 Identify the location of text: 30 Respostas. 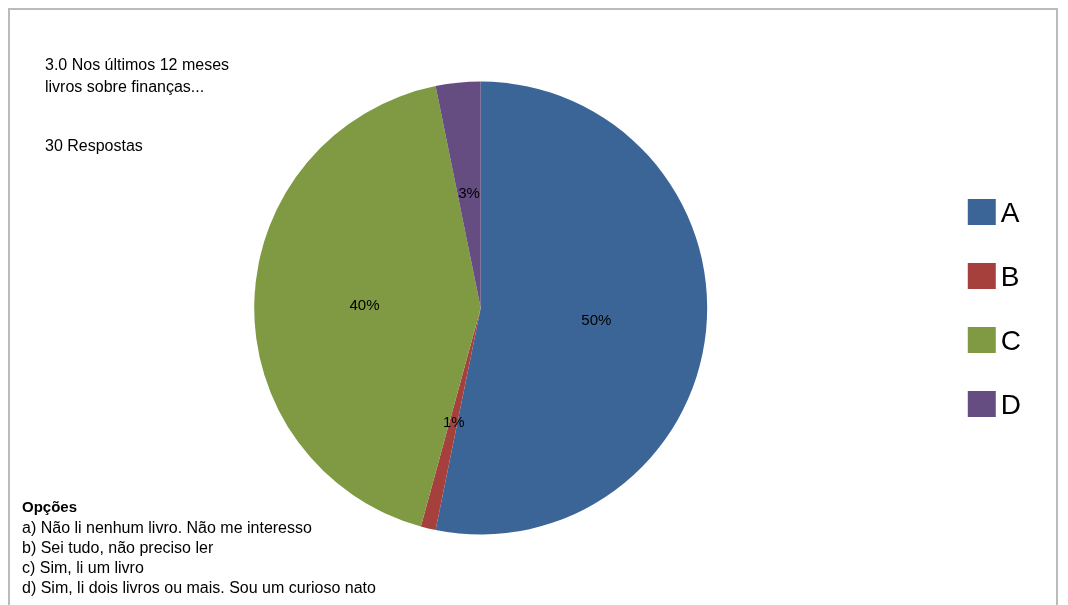
(94, 145).